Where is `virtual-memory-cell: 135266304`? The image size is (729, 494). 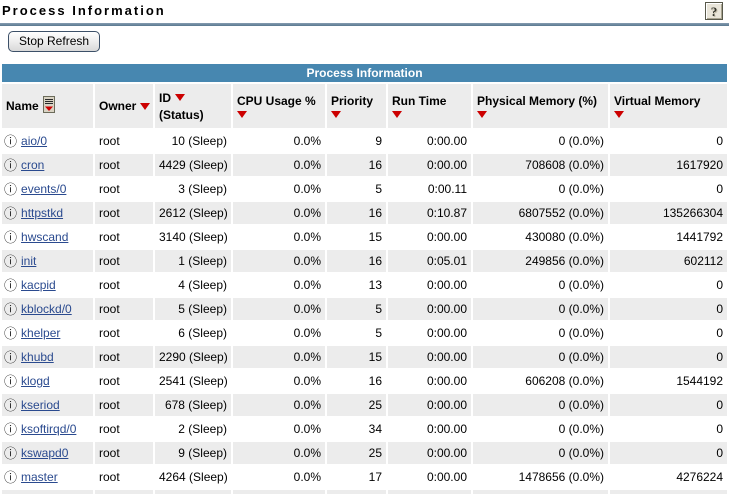
virtual-memory-cell: 135266304 is located at coordinates (669, 213).